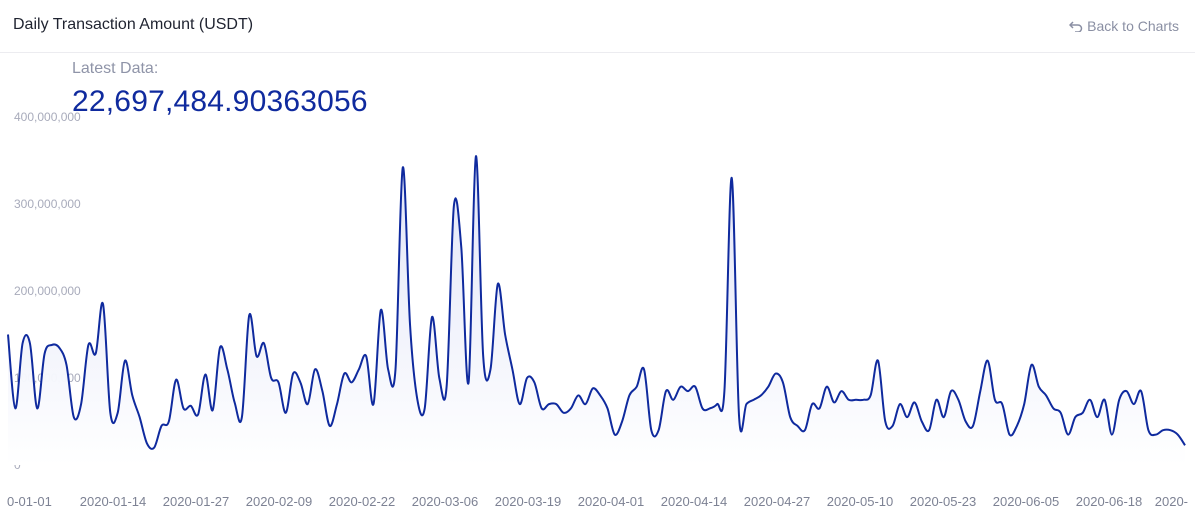 This screenshot has width=1195, height=519. I want to click on x-tick-label: 2020-02-09, so click(279, 501).